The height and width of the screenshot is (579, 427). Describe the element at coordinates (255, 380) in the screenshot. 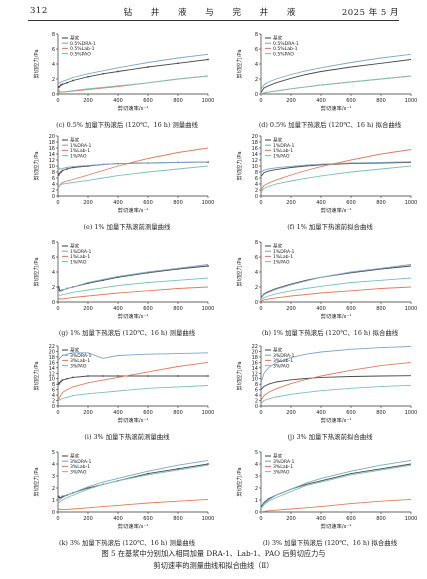

I see `y-tick-label: 10` at that location.